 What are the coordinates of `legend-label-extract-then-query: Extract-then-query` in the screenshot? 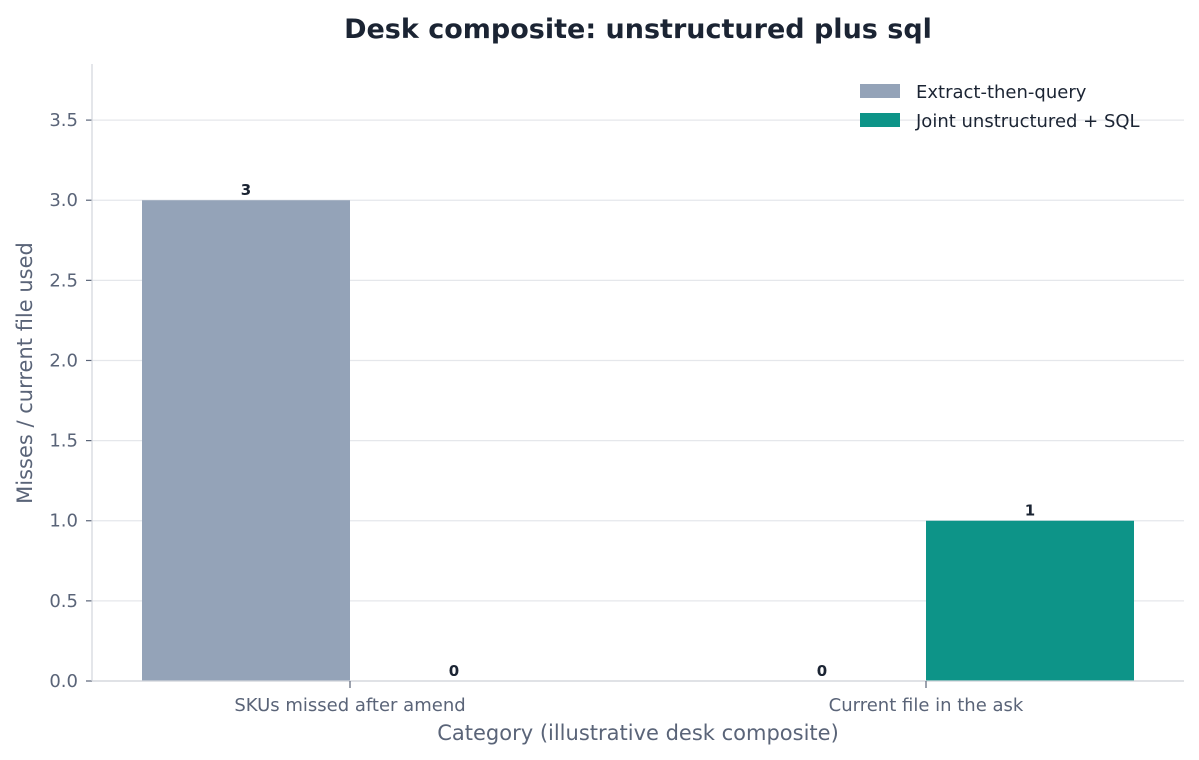 It's located at (1001, 92).